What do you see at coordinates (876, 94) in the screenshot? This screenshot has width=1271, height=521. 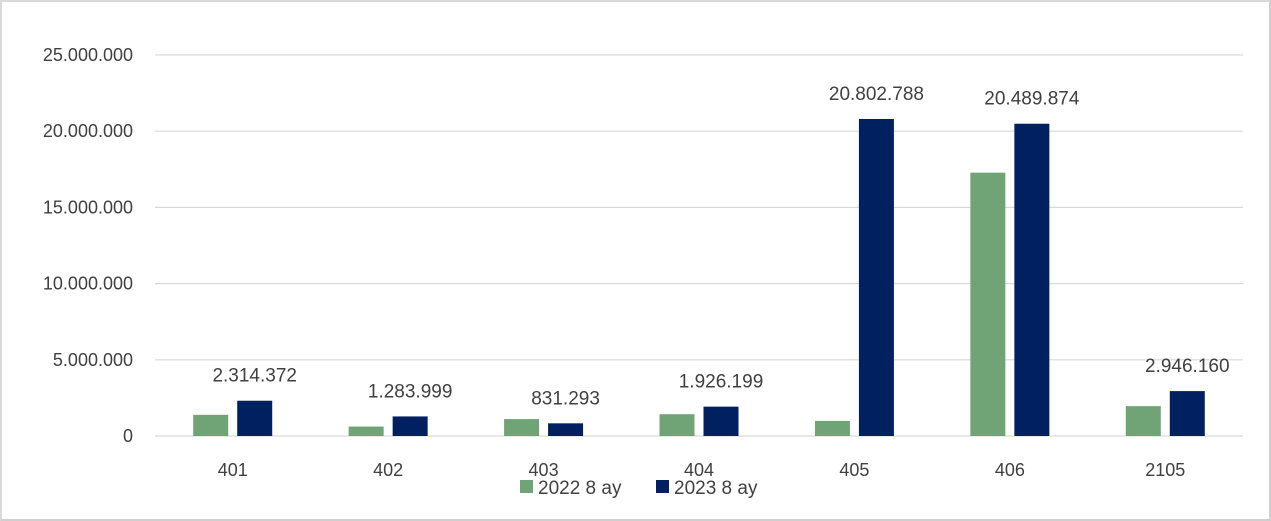 I see `data-label: 20.802.788` at bounding box center [876, 94].